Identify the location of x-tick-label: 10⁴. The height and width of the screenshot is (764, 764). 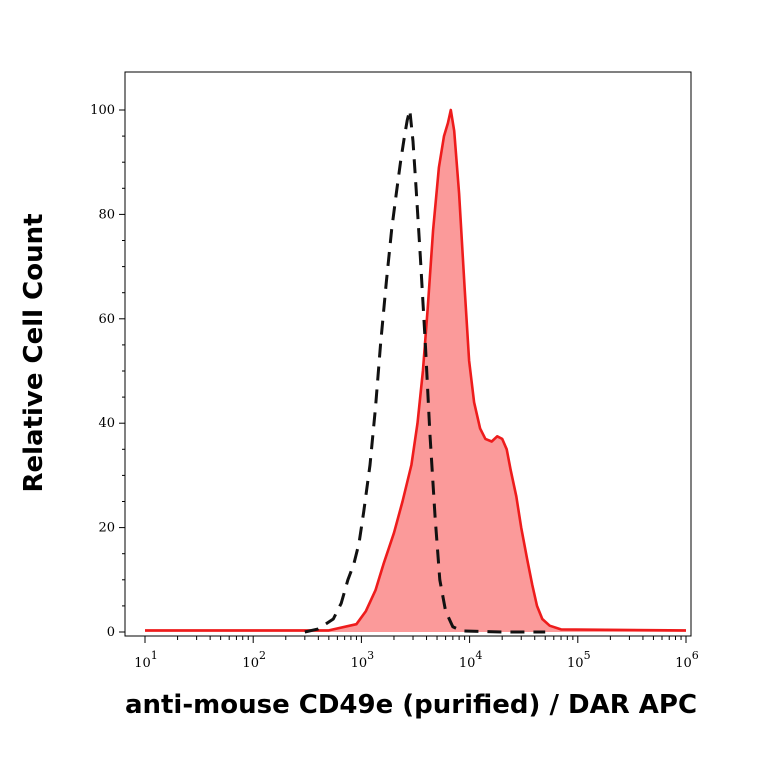
(471, 660).